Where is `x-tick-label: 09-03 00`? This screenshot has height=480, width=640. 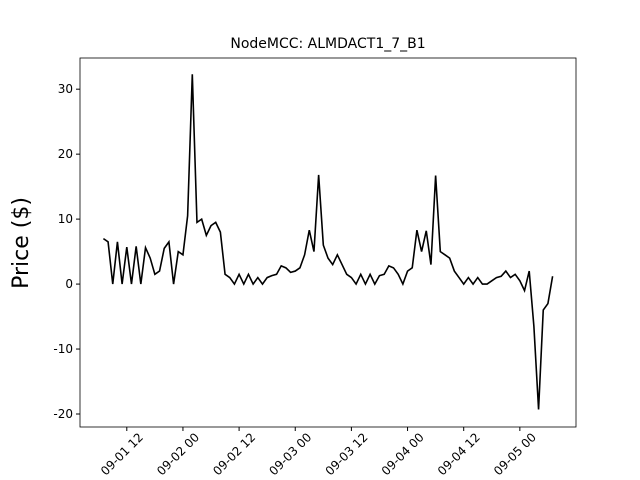
x-tick-label: 09-03 00 is located at coordinates (290, 454).